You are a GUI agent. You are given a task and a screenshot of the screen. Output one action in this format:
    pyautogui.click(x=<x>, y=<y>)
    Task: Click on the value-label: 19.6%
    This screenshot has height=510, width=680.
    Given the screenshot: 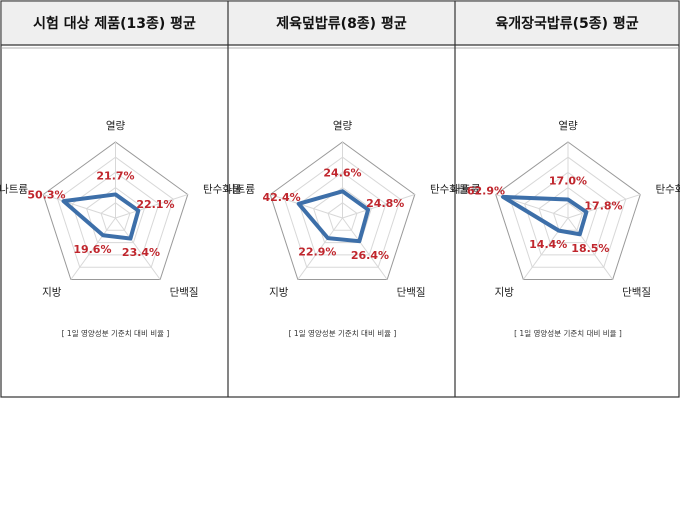 What is the action you would take?
    pyautogui.click(x=92, y=249)
    